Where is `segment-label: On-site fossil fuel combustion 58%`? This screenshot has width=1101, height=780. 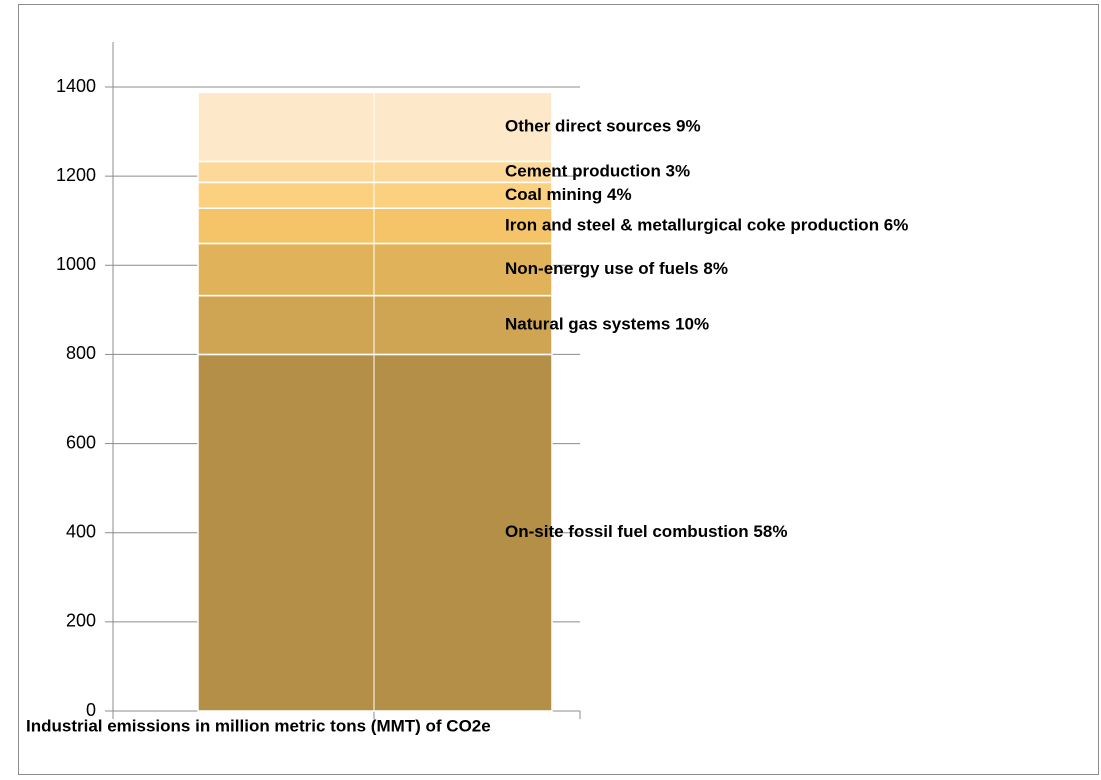
segment-label: On-site fossil fuel combustion 58% is located at coordinates (646, 531).